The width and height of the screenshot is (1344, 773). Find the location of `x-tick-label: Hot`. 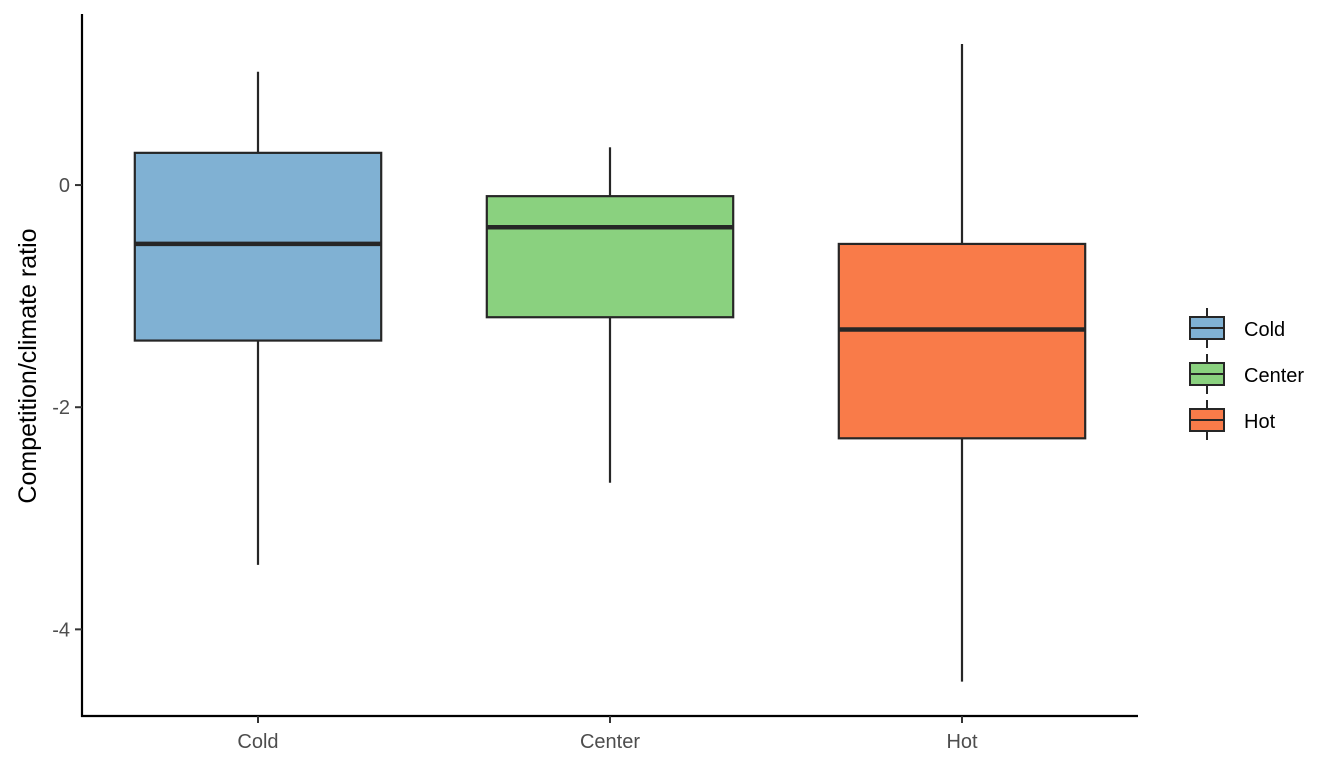

x-tick-label: Hot is located at coordinates (962, 742).